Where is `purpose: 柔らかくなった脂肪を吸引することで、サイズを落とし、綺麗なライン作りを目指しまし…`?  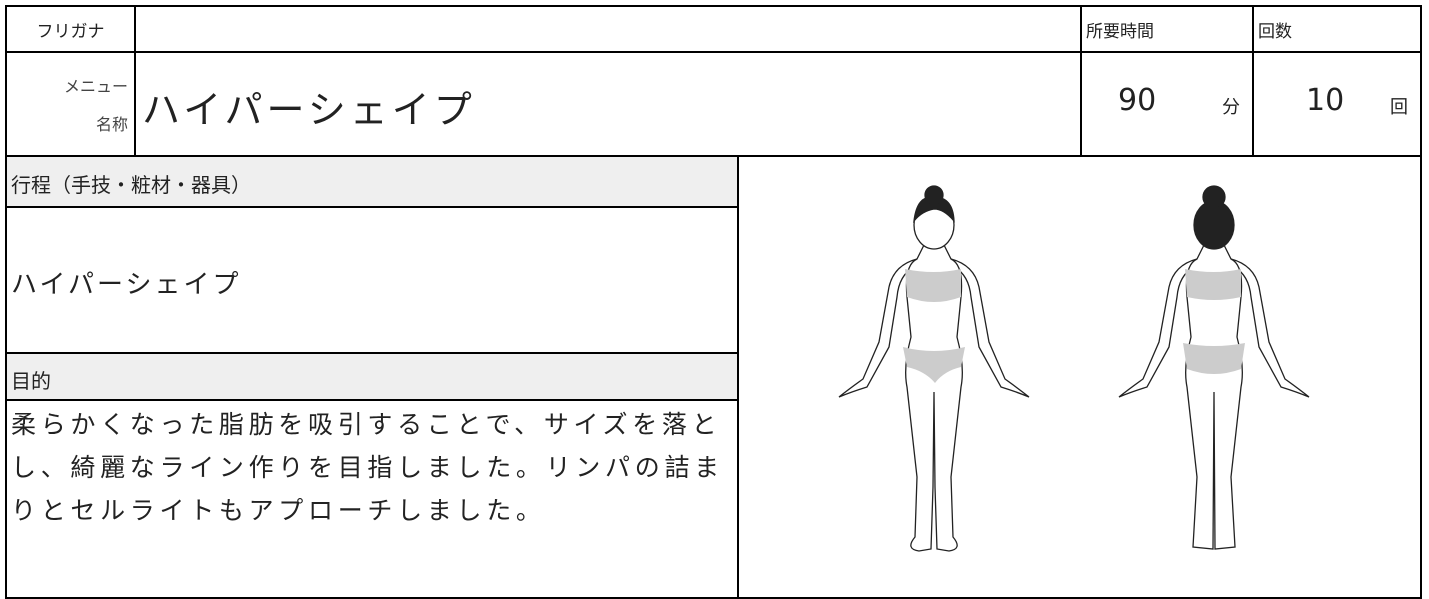 purpose: 柔らかくなった脂肪を吸引することで、サイズを落とし、綺麗なライン作りを目指しまし… is located at coordinates (367, 467).